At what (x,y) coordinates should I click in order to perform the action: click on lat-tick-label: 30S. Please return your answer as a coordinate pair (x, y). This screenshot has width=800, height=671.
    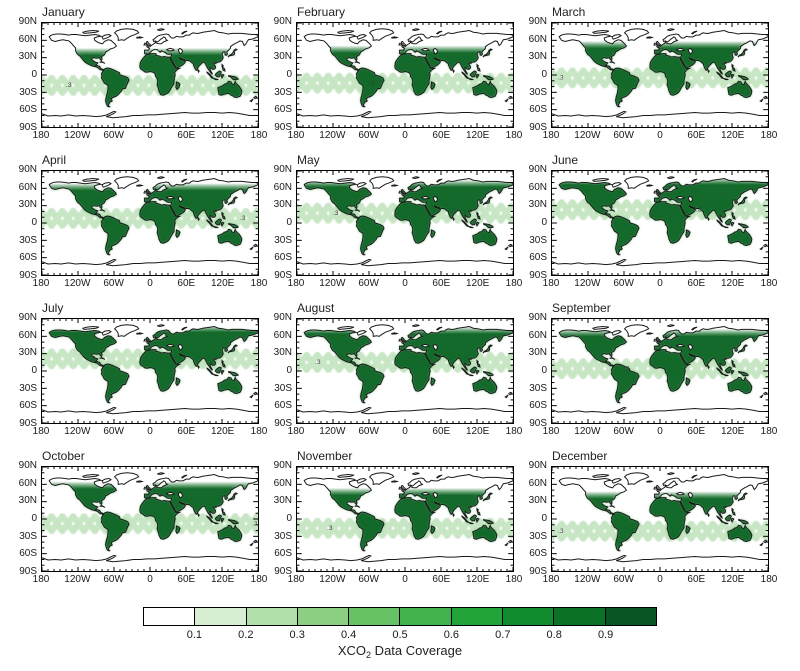
    Looking at the image, I should click on (538, 240).